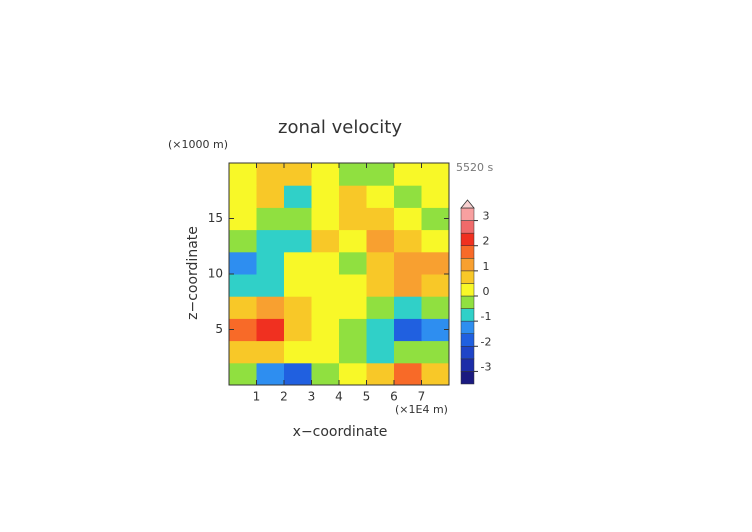  Describe the element at coordinates (367, 397) in the screenshot. I see `x-tick-label: 5` at that location.